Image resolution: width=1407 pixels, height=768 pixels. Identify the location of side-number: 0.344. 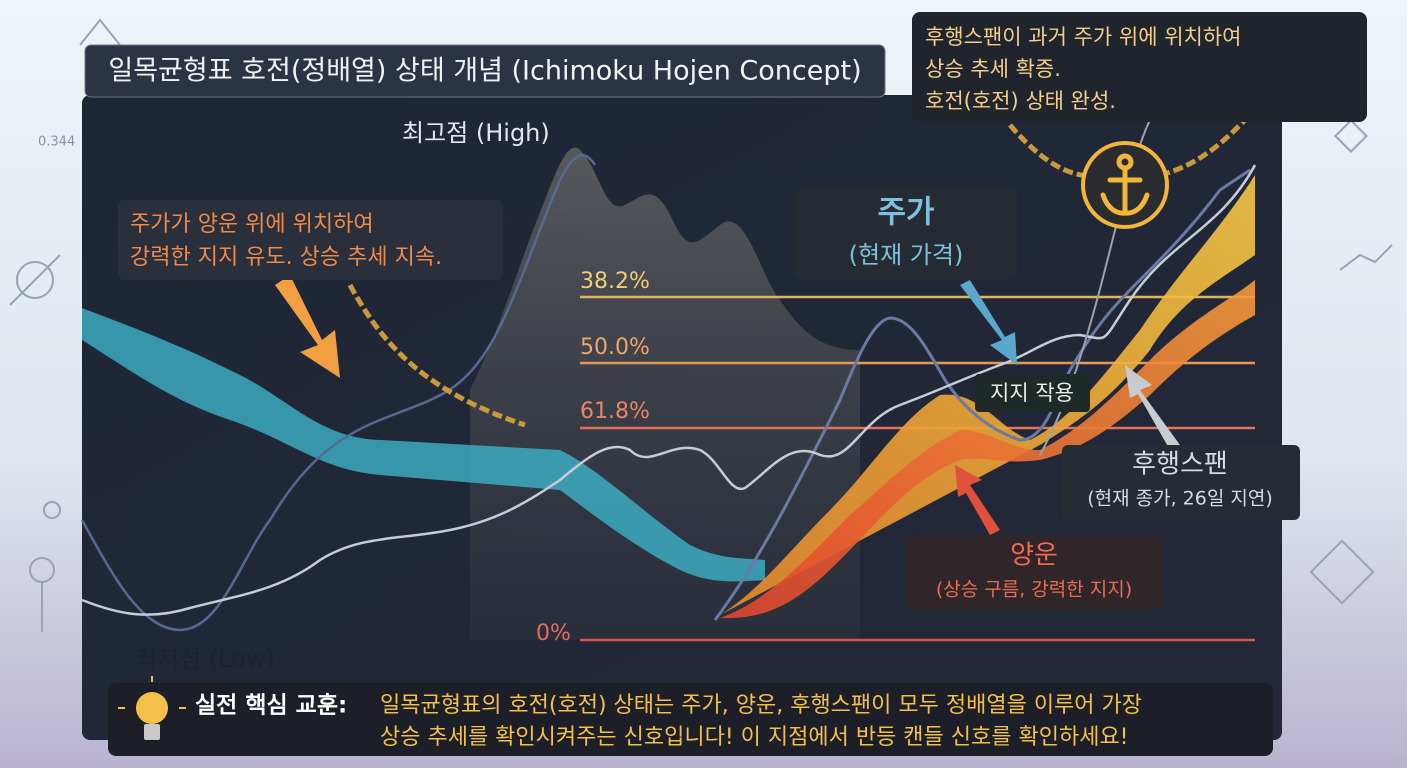
(56, 142).